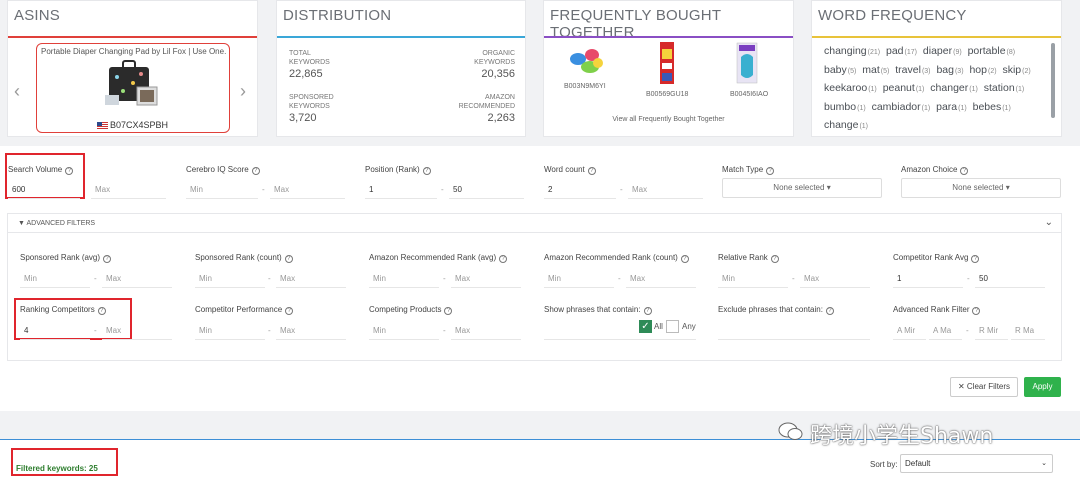  I want to click on competing-products-max-input: Max, so click(486, 330).